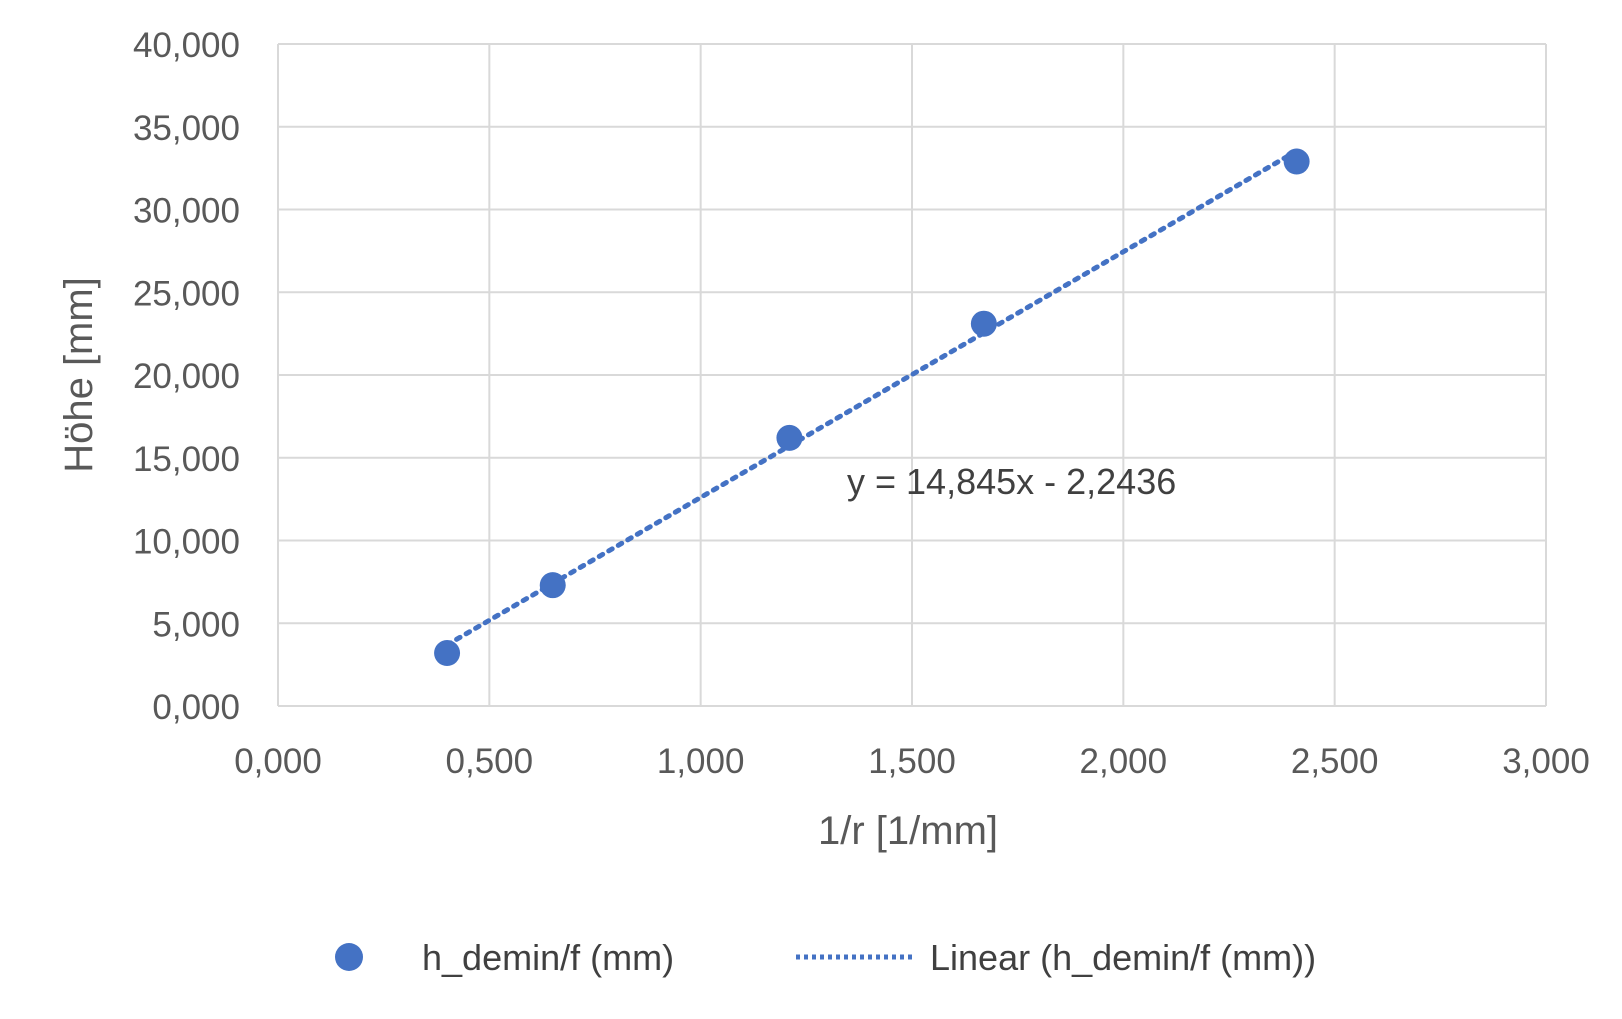 The height and width of the screenshot is (1019, 1622). I want to click on x-tick-label-3: 1,500, so click(912, 761).